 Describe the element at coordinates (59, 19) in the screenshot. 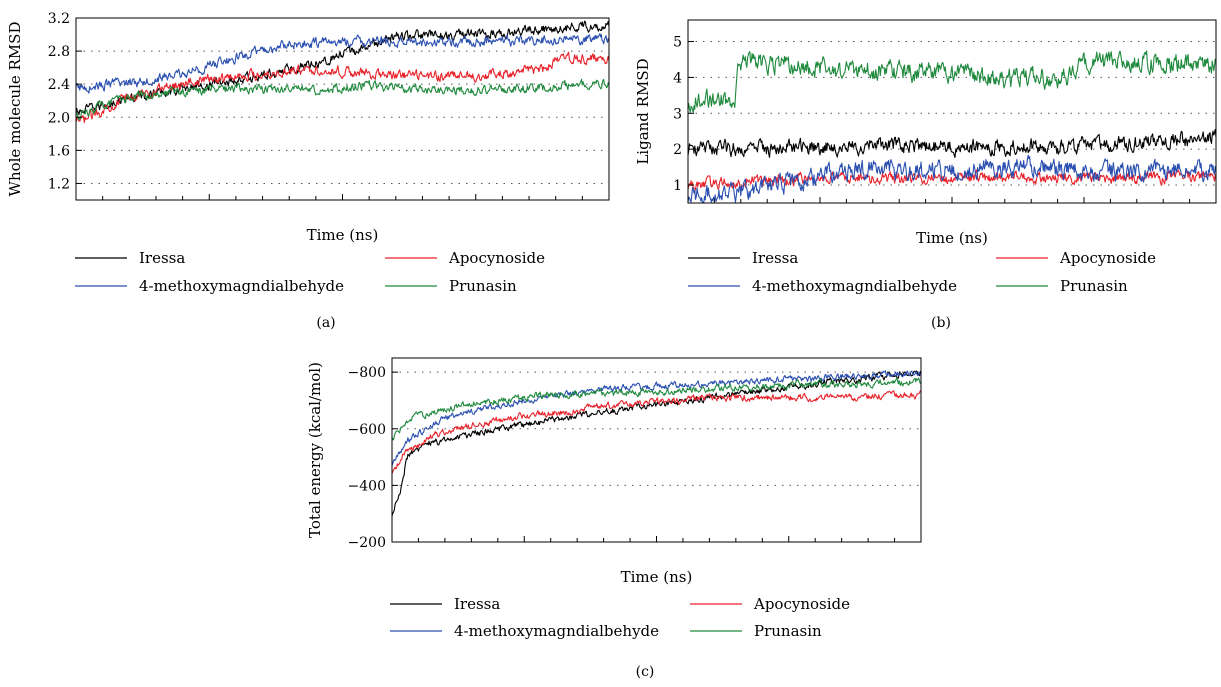

I see `y-tick-label: 3.2` at that location.